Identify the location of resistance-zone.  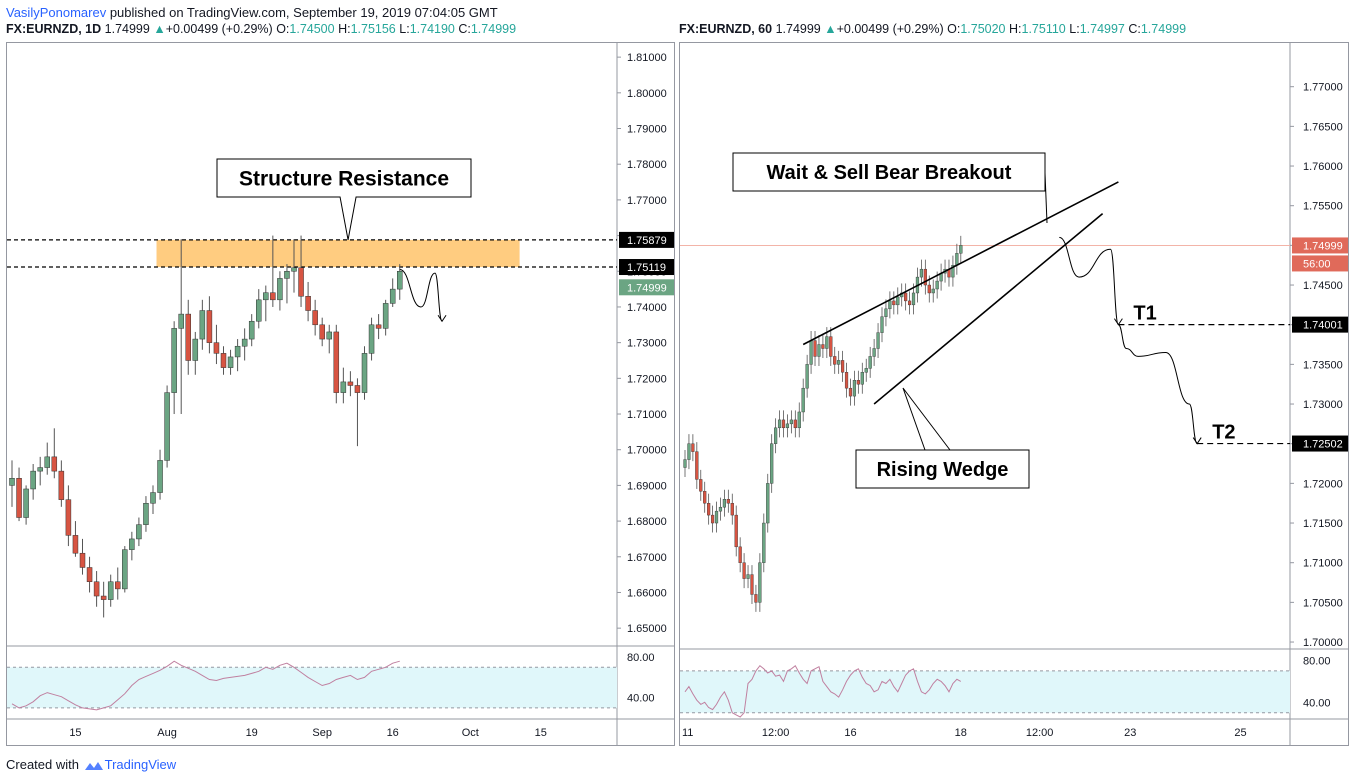
(338, 253).